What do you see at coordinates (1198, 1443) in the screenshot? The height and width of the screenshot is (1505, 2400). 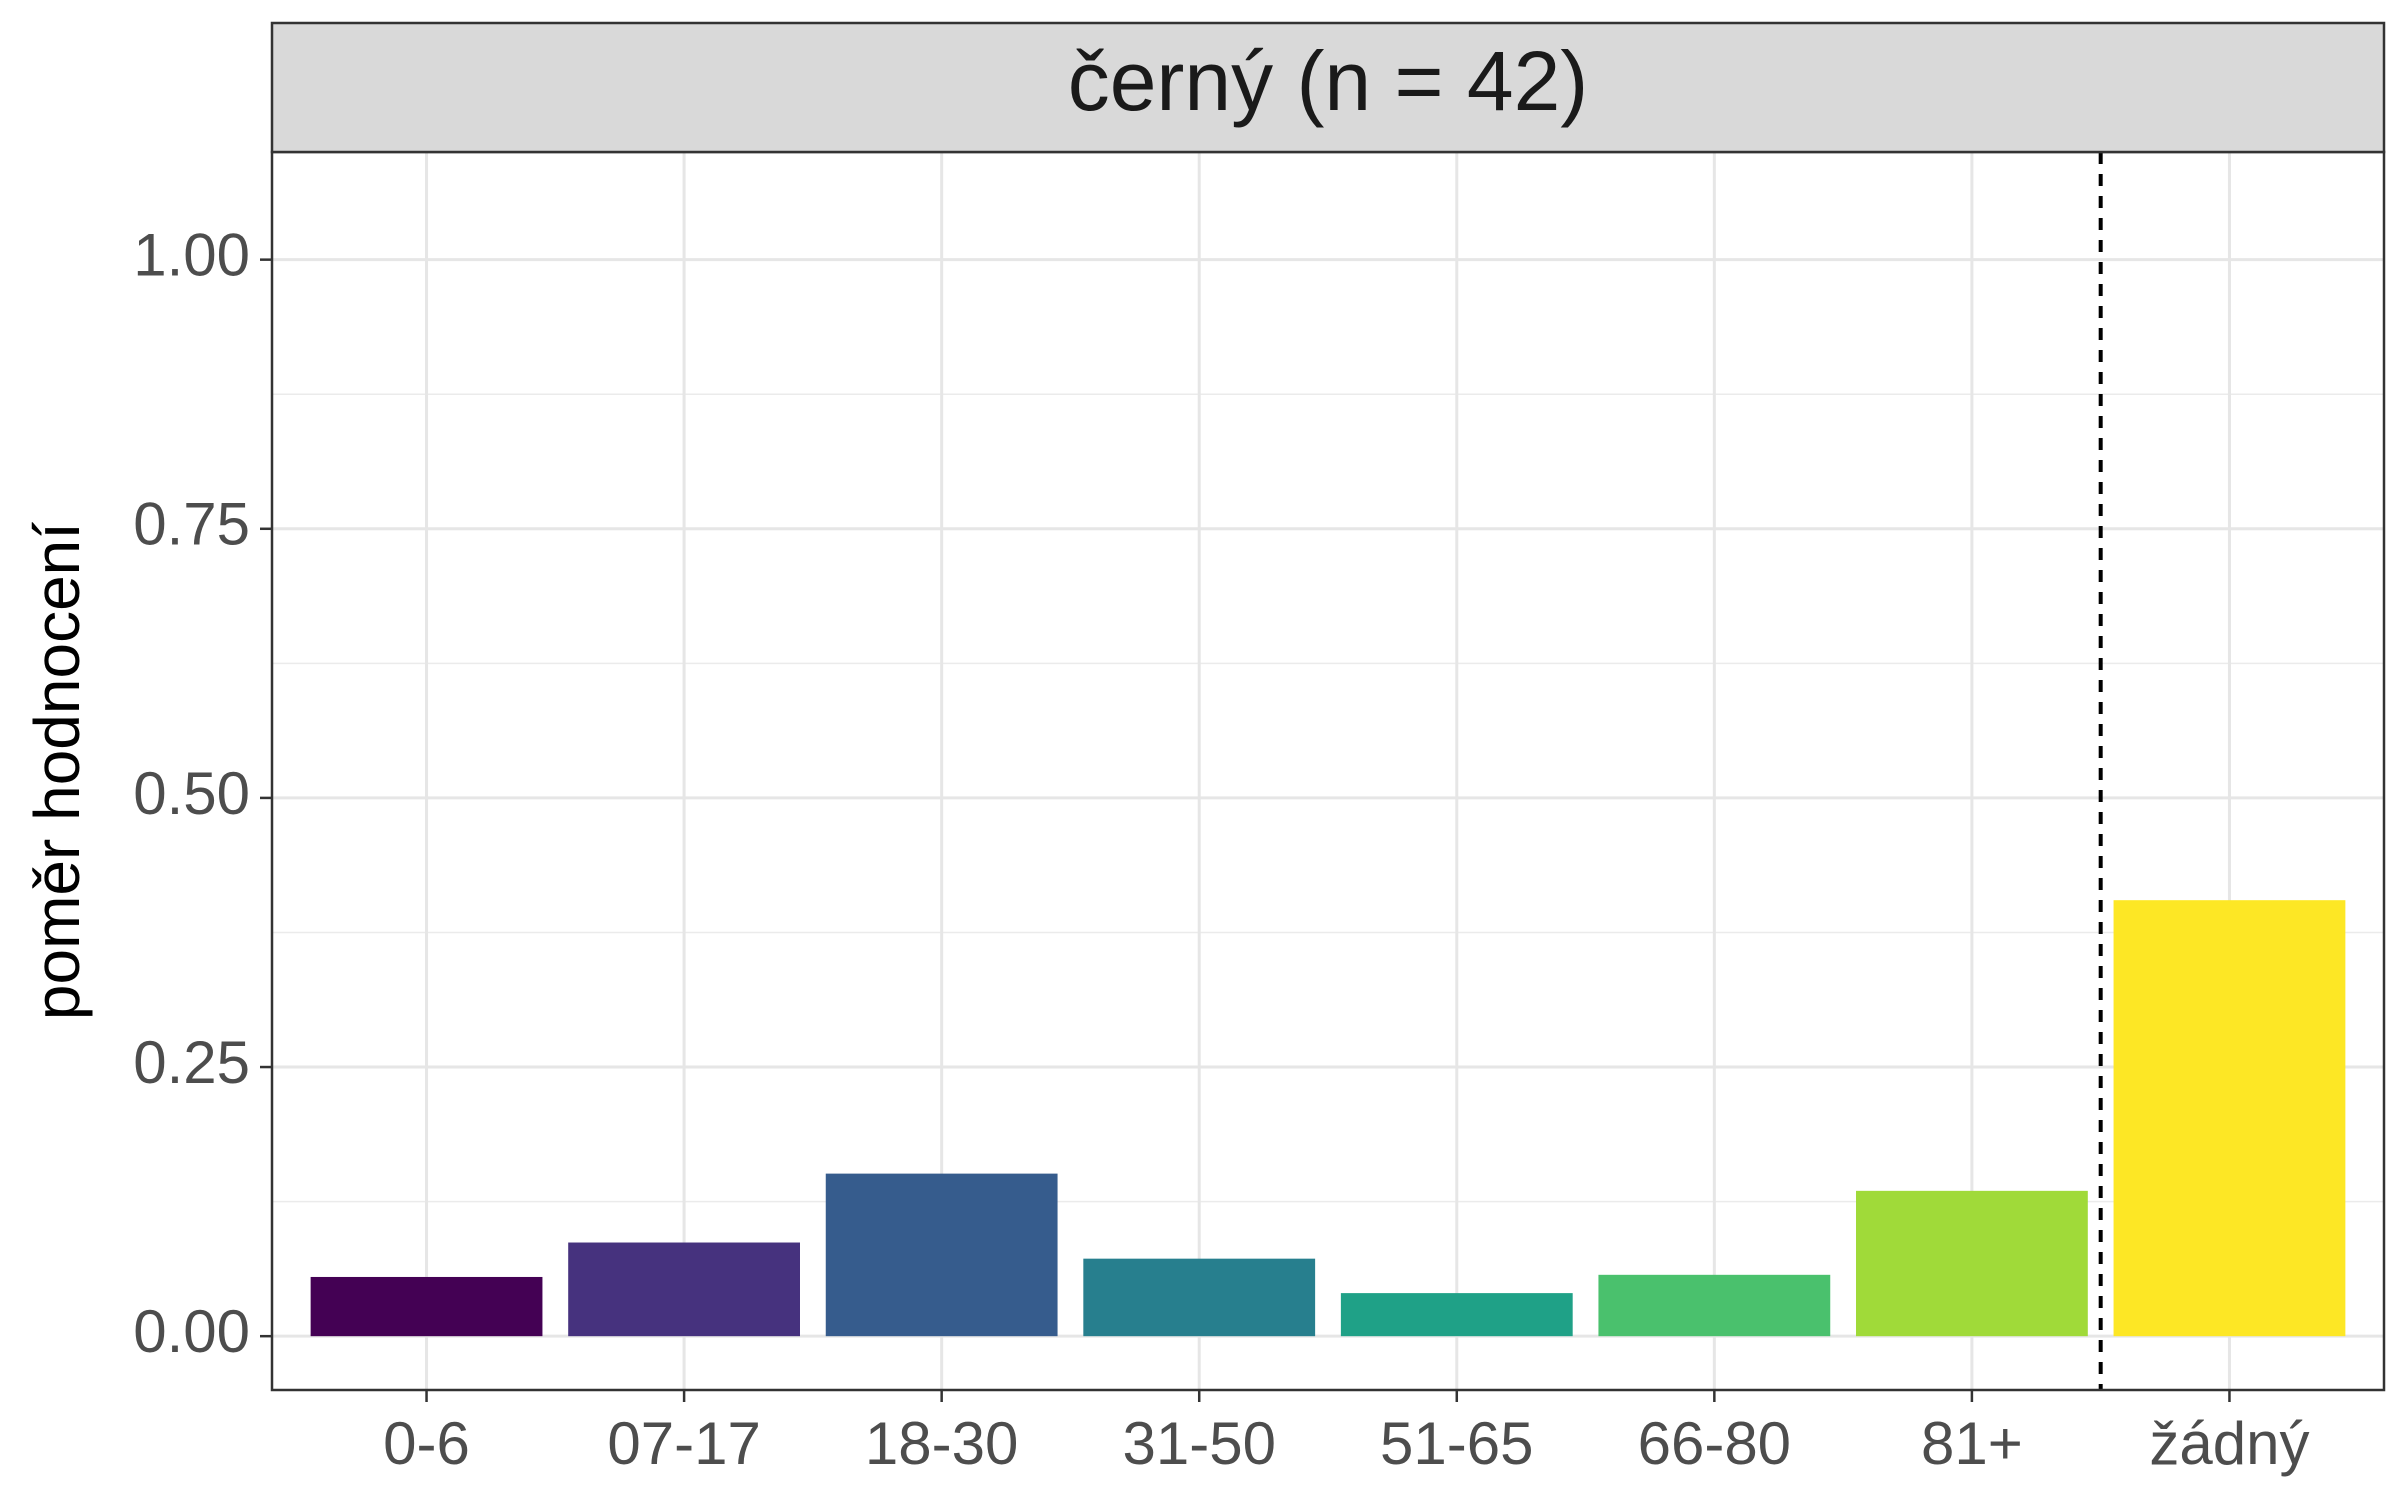 I see `x-tick-label: 31-50` at bounding box center [1198, 1443].